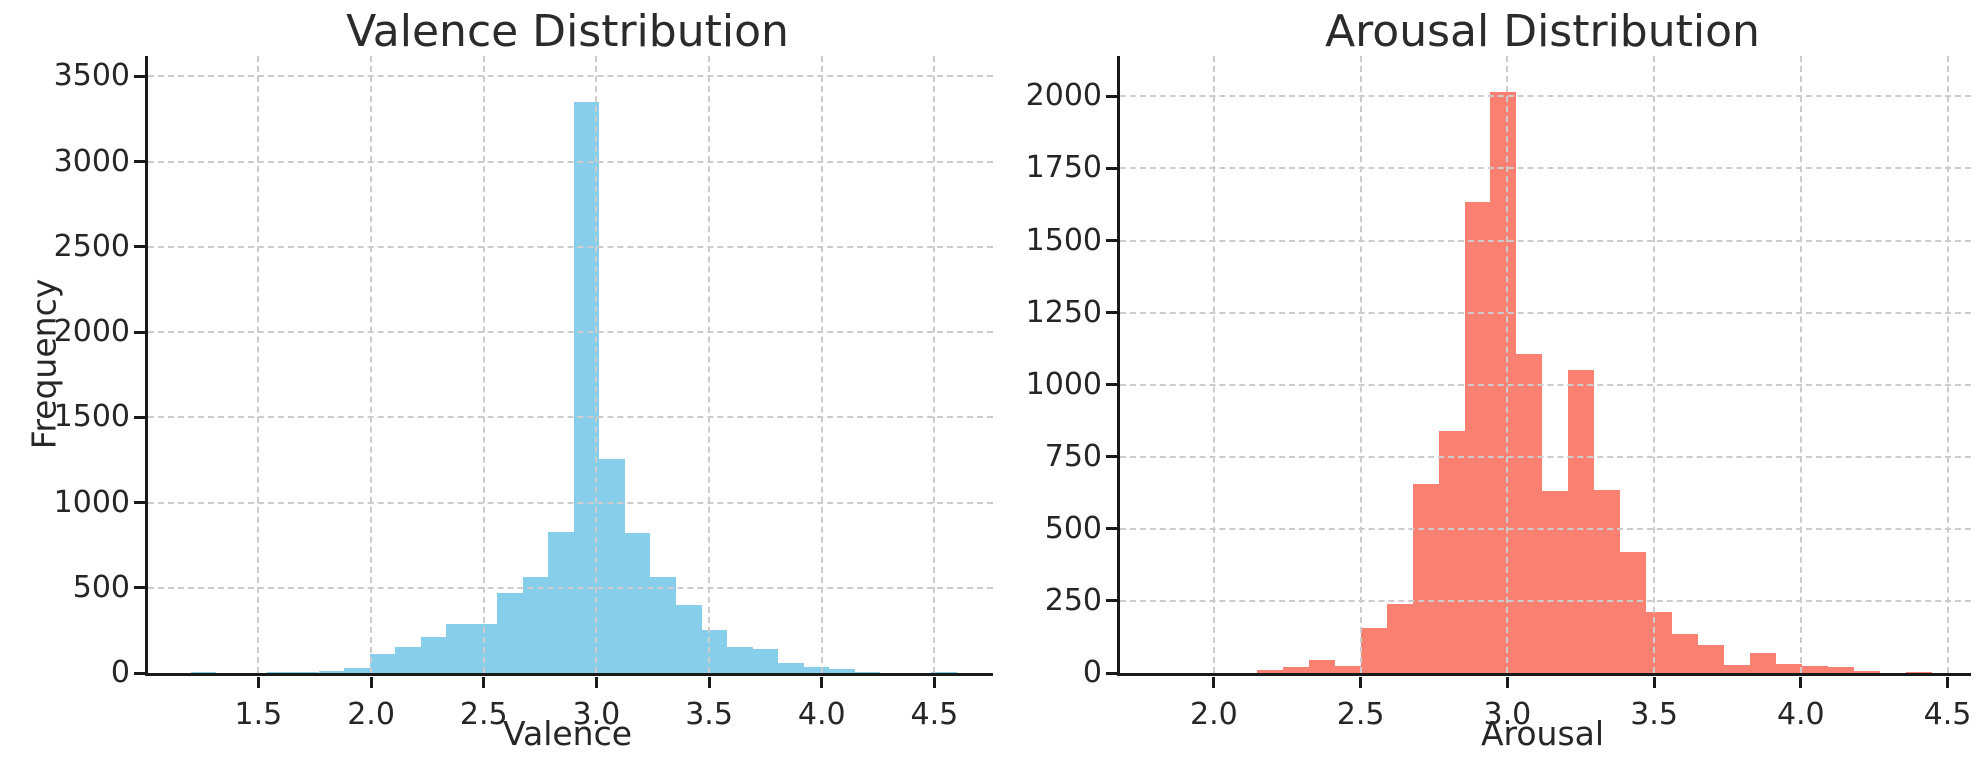  I want to click on x-tick-label: 4.0, so click(1800, 714).